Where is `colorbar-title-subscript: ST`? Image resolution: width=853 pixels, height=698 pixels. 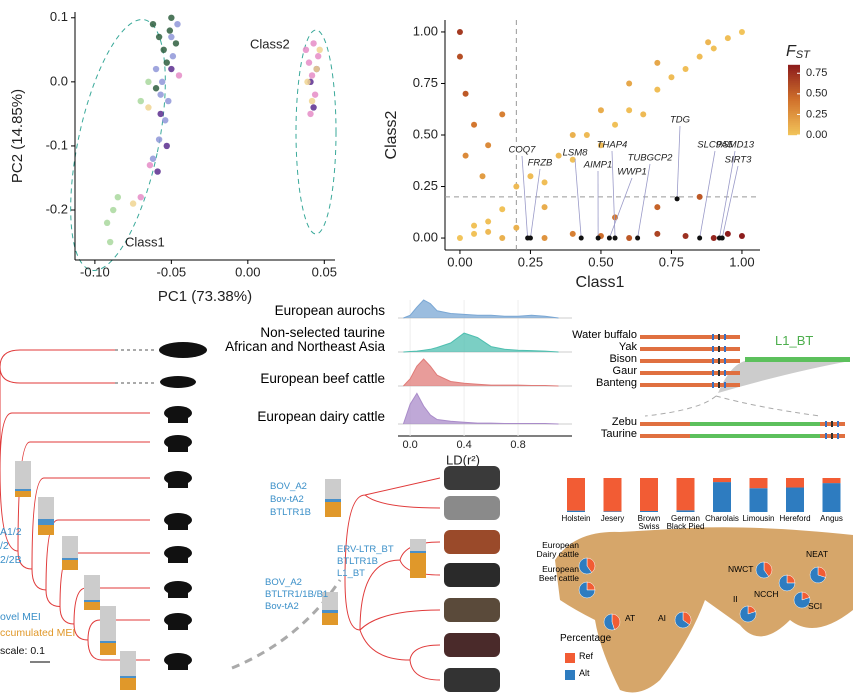
colorbar-title-subscript: ST is located at coordinates (803, 55).